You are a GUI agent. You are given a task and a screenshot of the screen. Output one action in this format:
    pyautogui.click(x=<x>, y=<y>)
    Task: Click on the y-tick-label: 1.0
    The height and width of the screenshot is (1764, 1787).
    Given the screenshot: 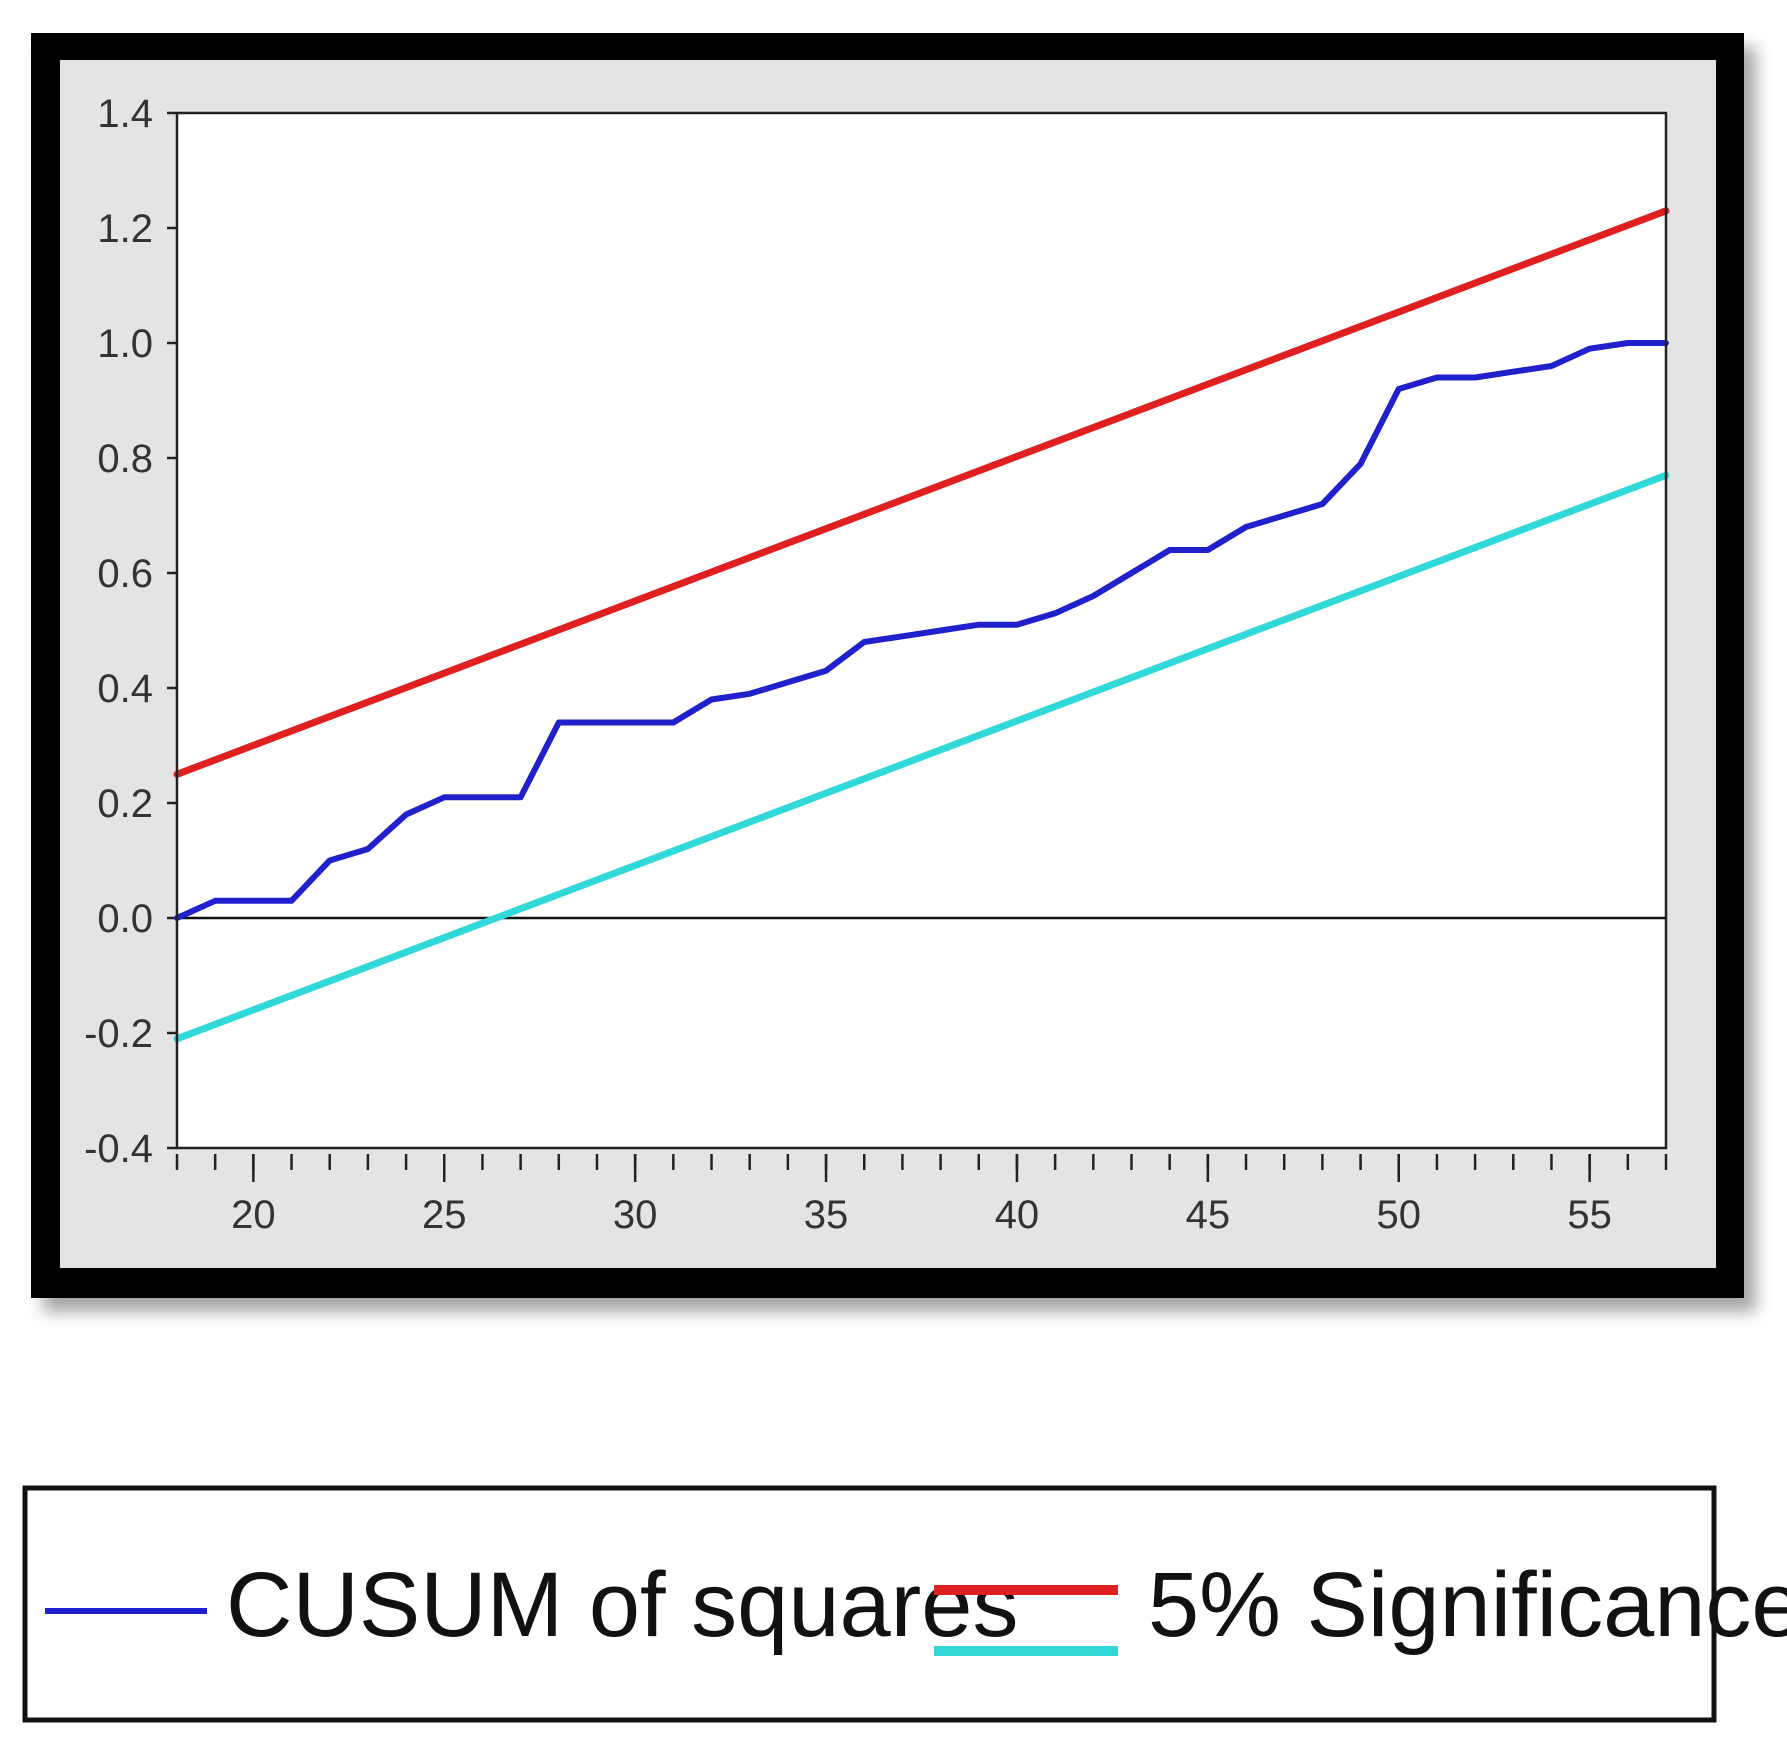 What is the action you would take?
    pyautogui.click(x=125, y=344)
    